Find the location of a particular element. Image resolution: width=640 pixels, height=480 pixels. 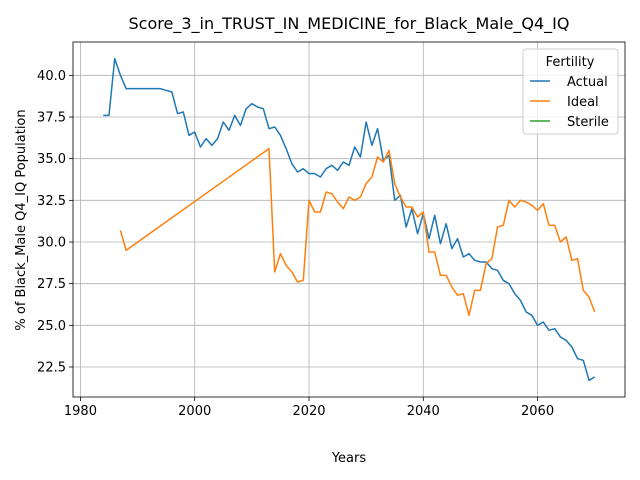

legend-box is located at coordinates (570, 91).